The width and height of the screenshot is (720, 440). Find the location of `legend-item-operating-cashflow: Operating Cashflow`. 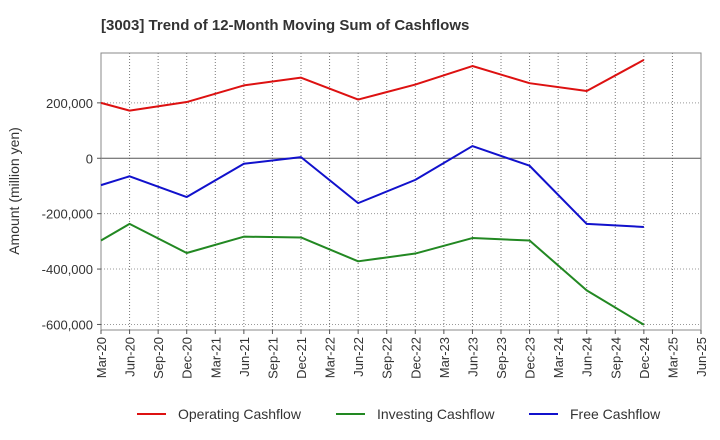

legend-item-operating-cashflow: Operating Cashflow is located at coordinates (219, 414).